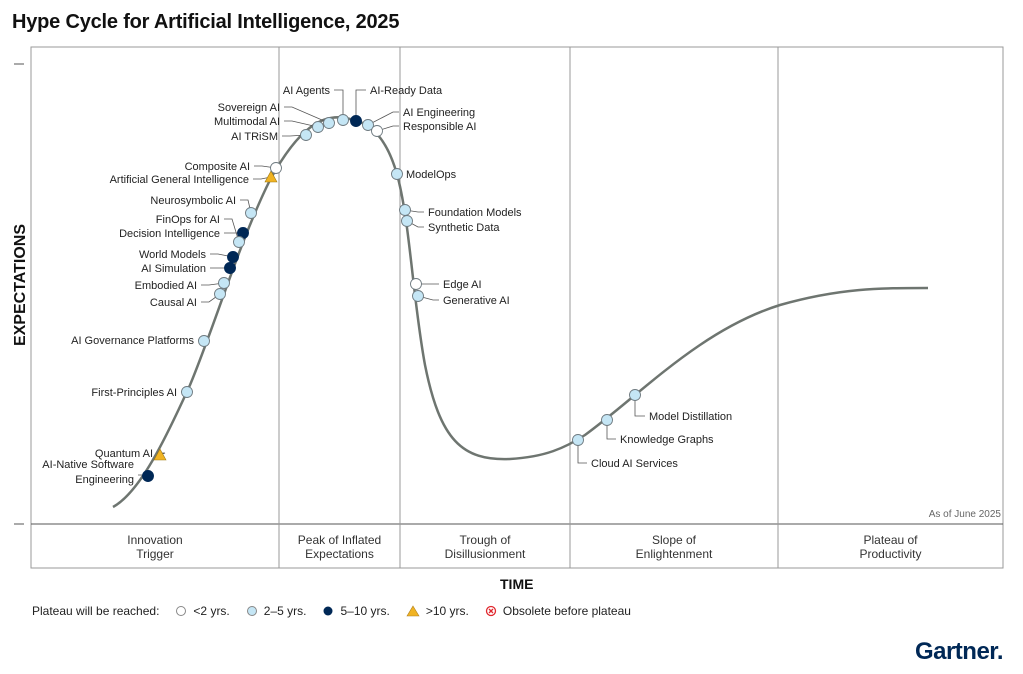 This screenshot has height=674, width=1023. What do you see at coordinates (413, 611) in the screenshot?
I see `triangle-icon` at bounding box center [413, 611].